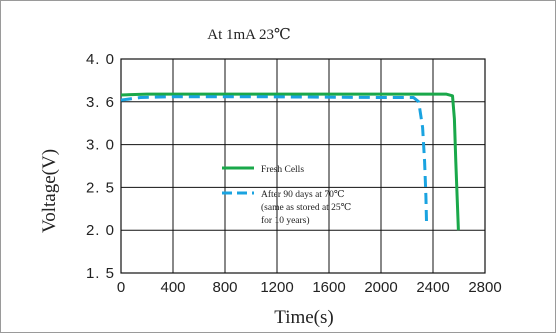  Describe the element at coordinates (100, 59) in the screenshot. I see `y-tick-label: 4. 0` at that location.